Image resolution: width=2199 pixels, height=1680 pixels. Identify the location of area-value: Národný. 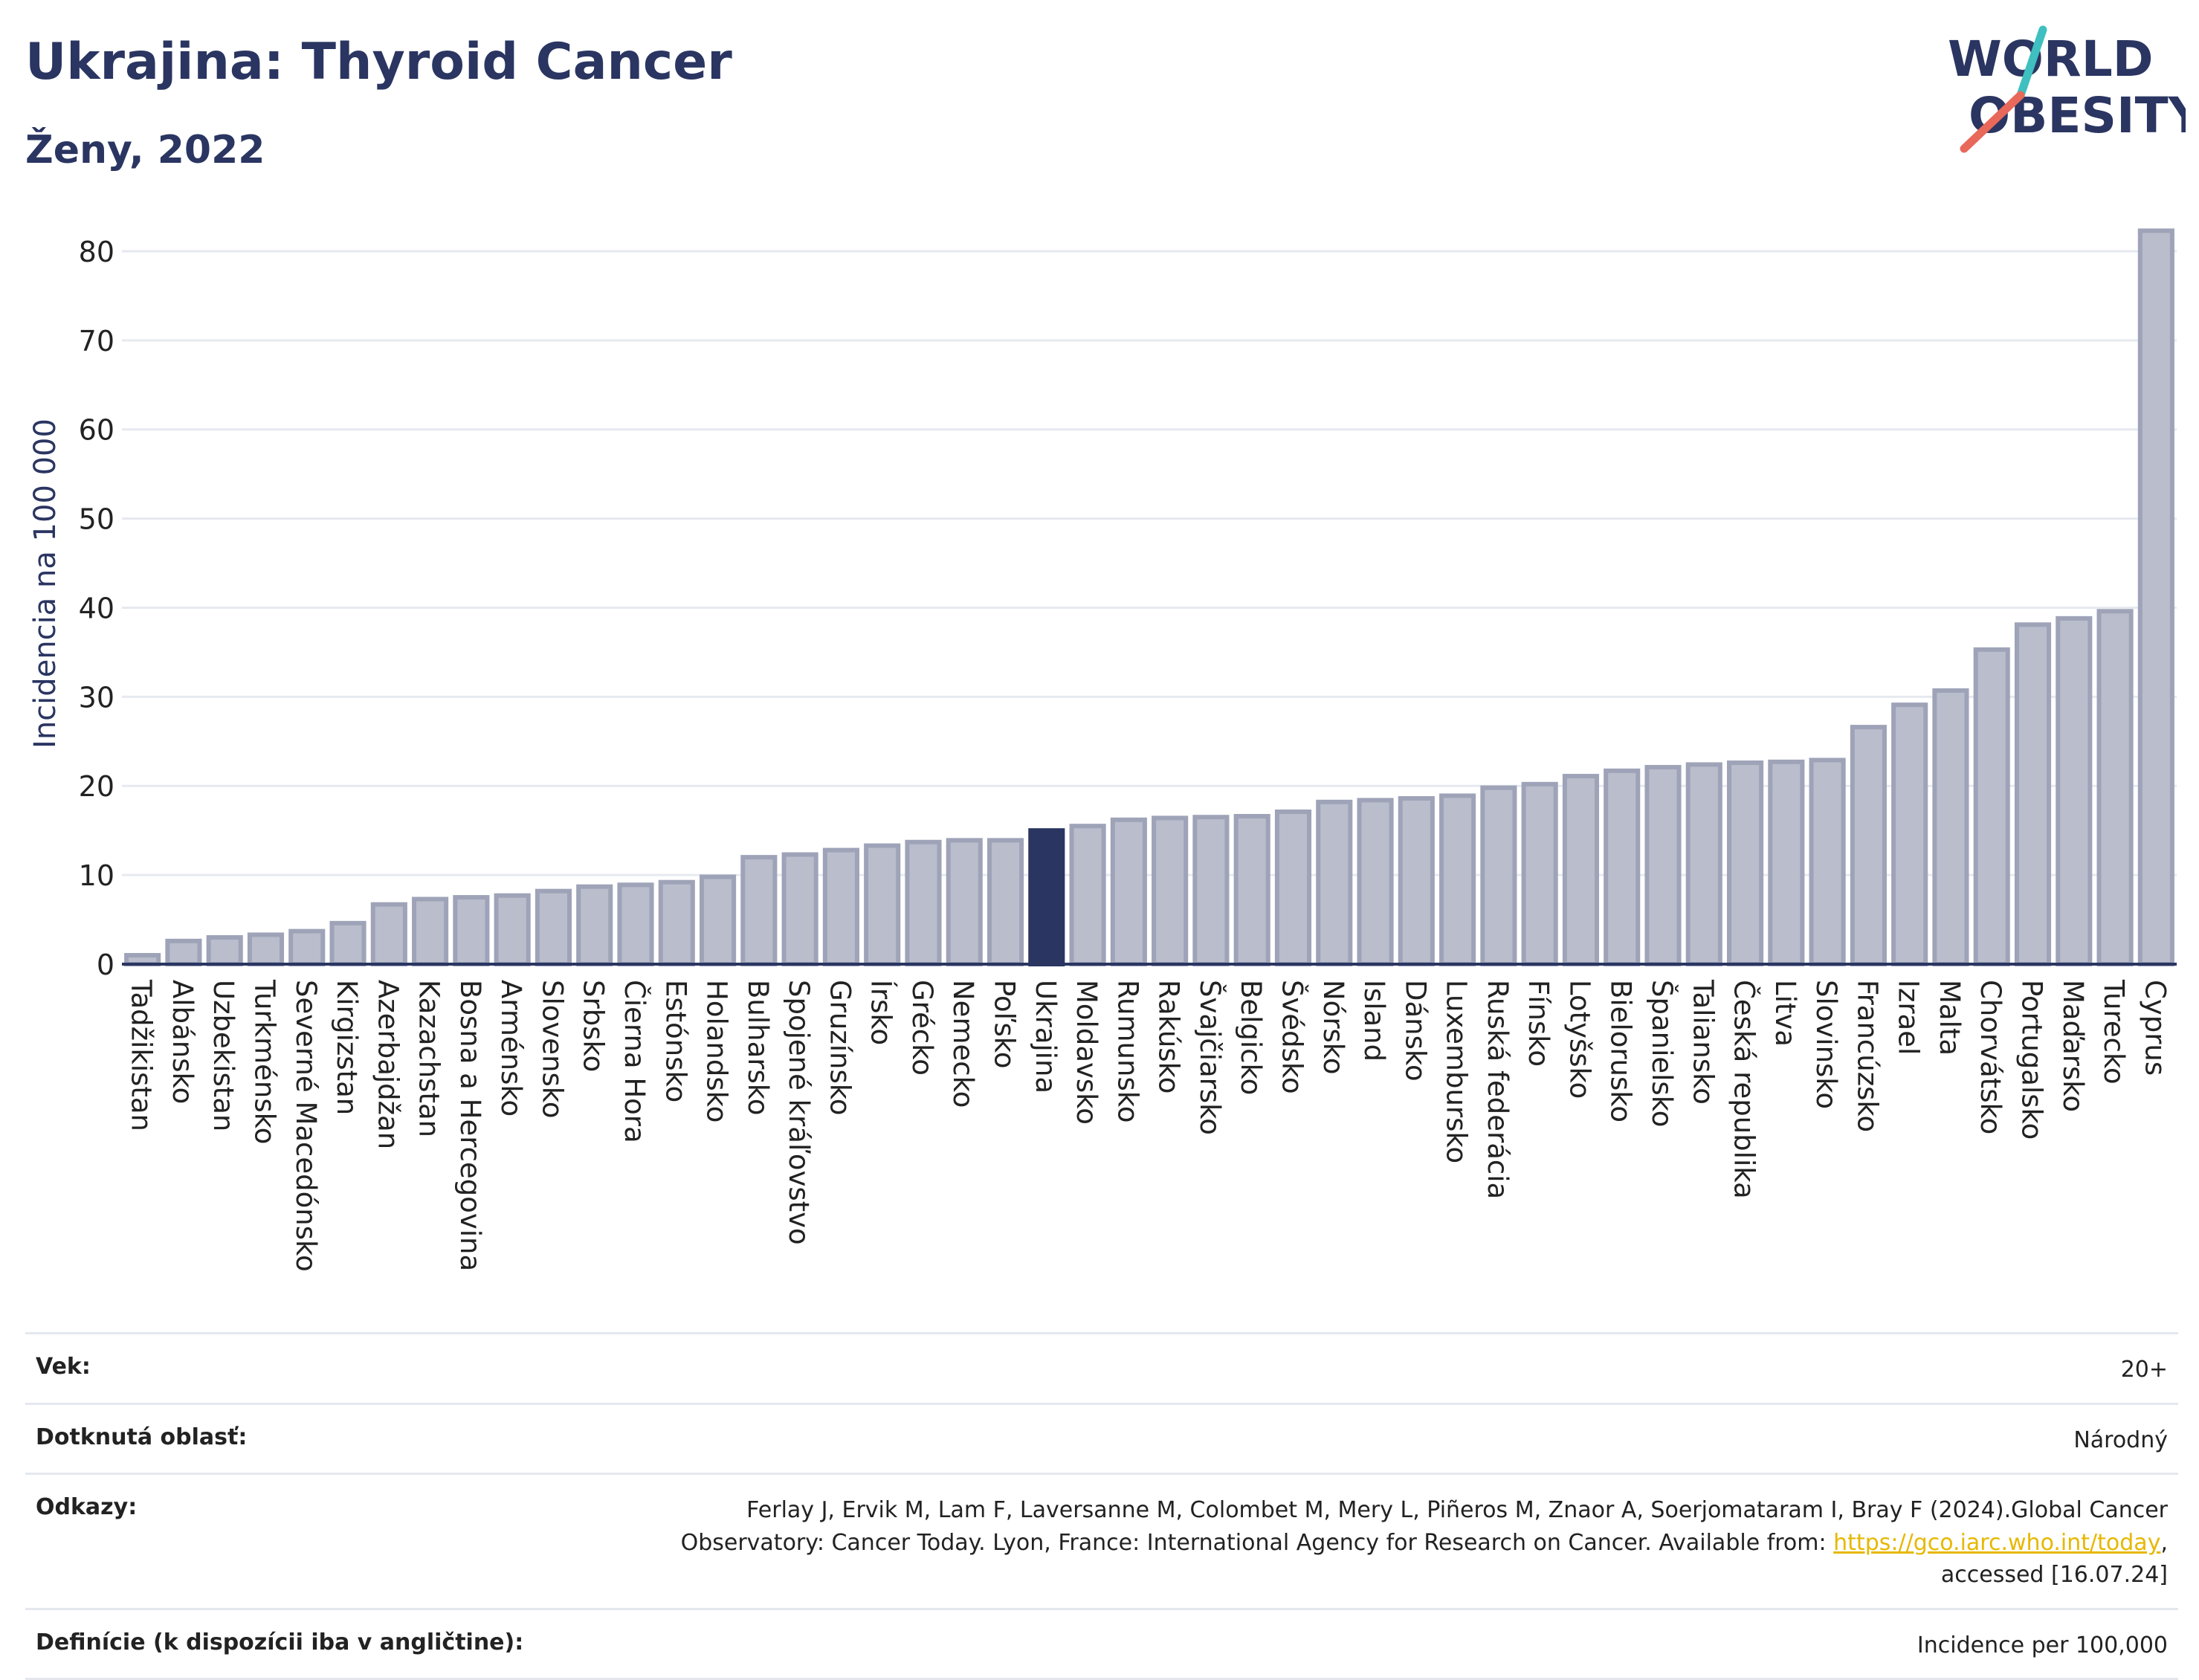
(2120, 1441).